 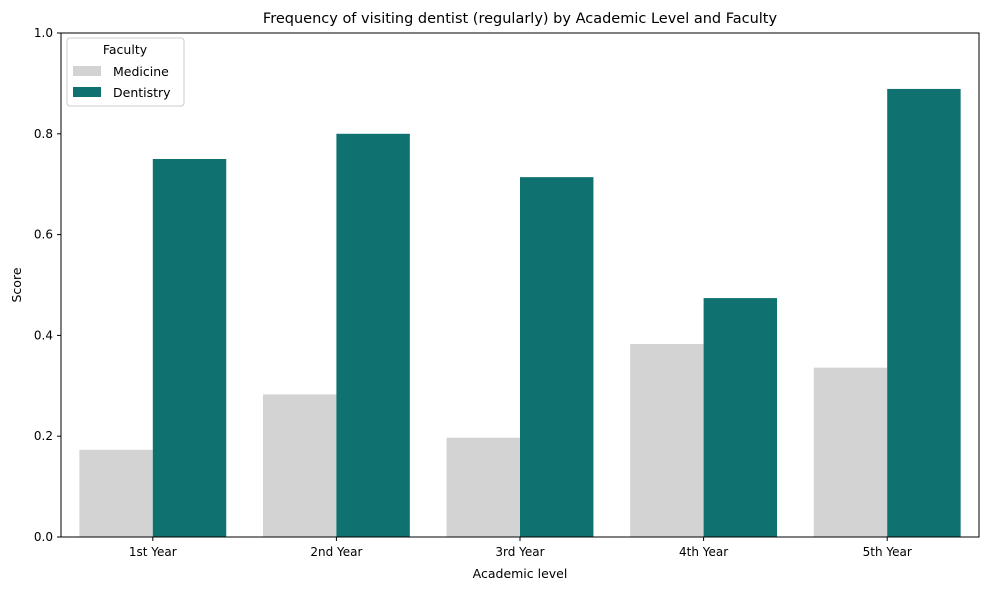 I want to click on x-tick-label: 3rd Year, so click(x=519, y=552).